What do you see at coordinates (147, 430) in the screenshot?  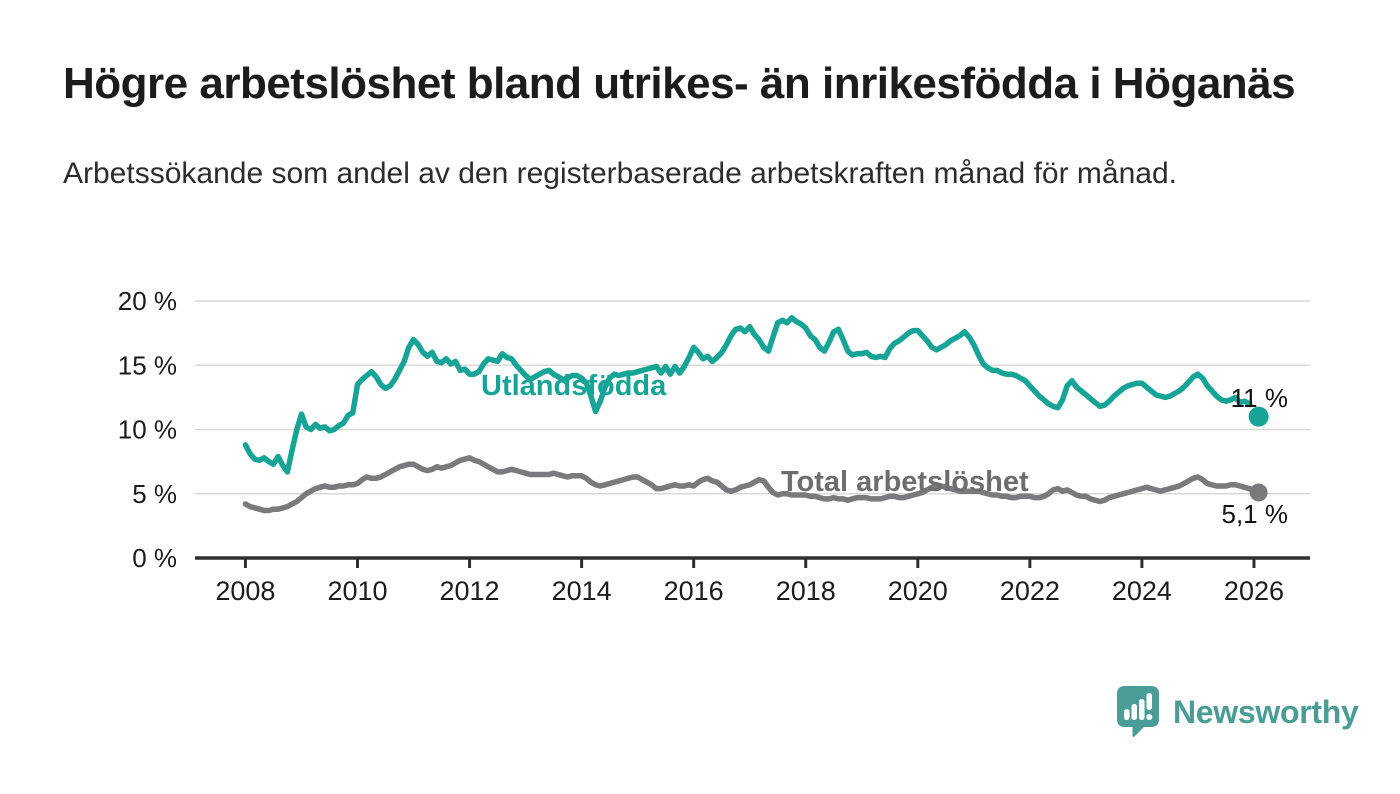 I see `y-axis-tick-label: 10 %` at bounding box center [147, 430].